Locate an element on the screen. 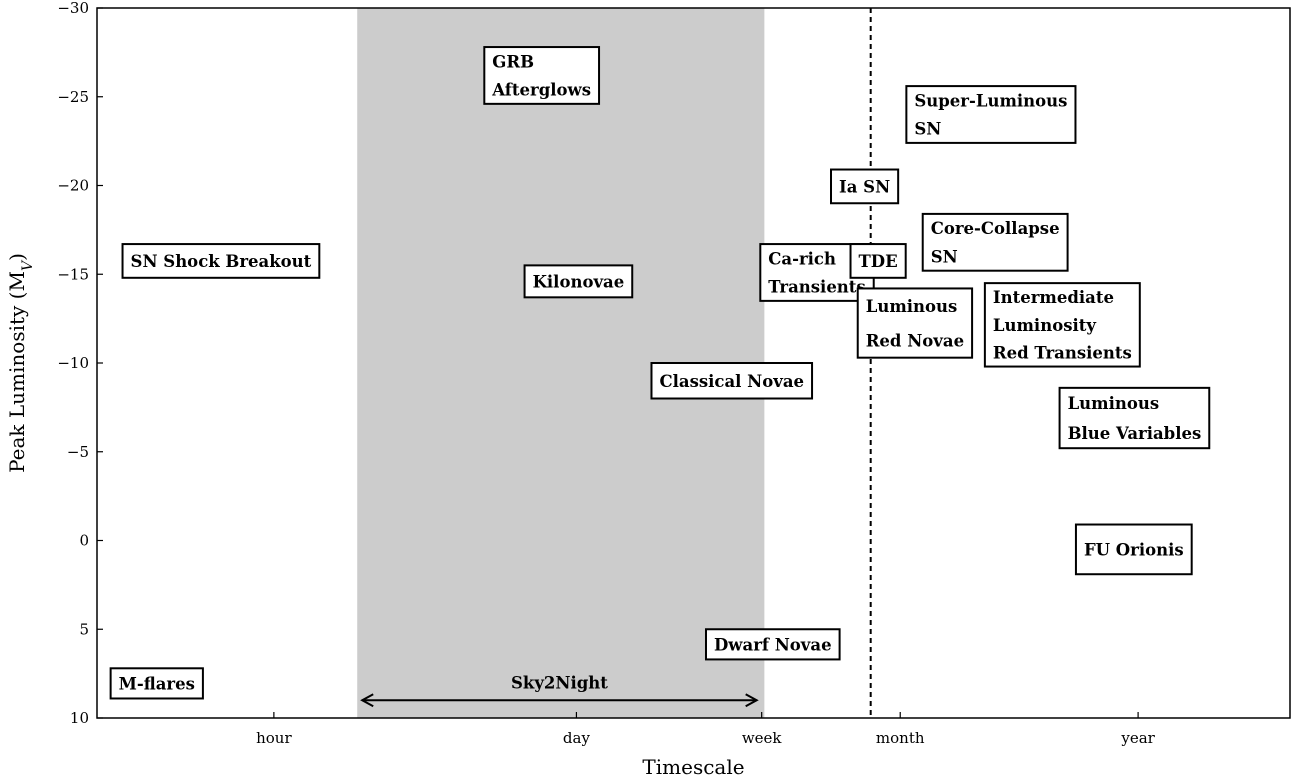  y-tick-label: 0 is located at coordinates (84, 541).